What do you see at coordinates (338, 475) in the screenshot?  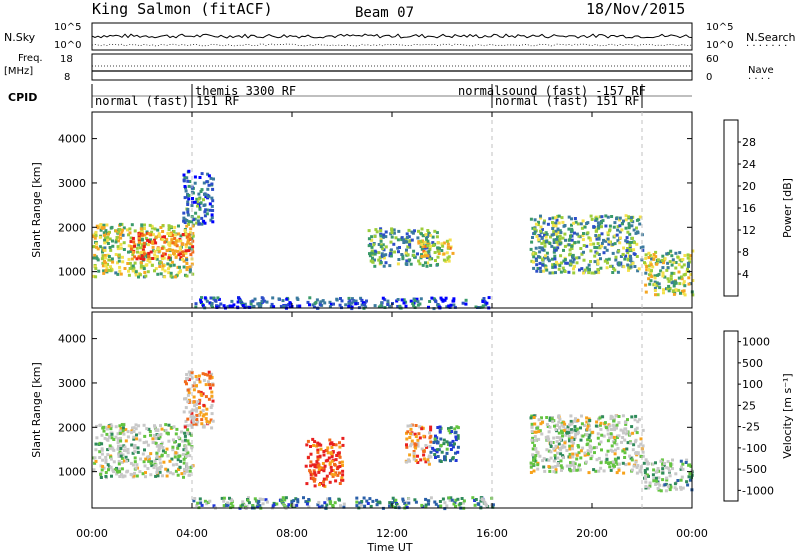 I see `velocity-cell-r3` at bounding box center [338, 475].